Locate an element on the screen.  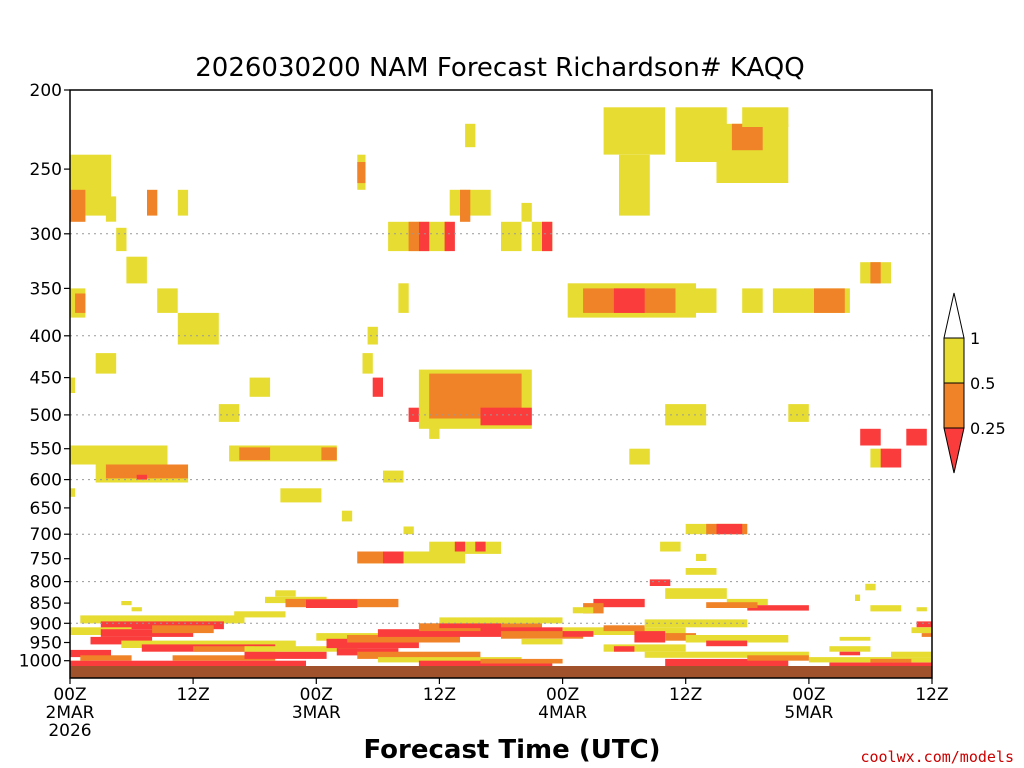
y-tick-label-550: 550 is located at coordinates (46, 450).